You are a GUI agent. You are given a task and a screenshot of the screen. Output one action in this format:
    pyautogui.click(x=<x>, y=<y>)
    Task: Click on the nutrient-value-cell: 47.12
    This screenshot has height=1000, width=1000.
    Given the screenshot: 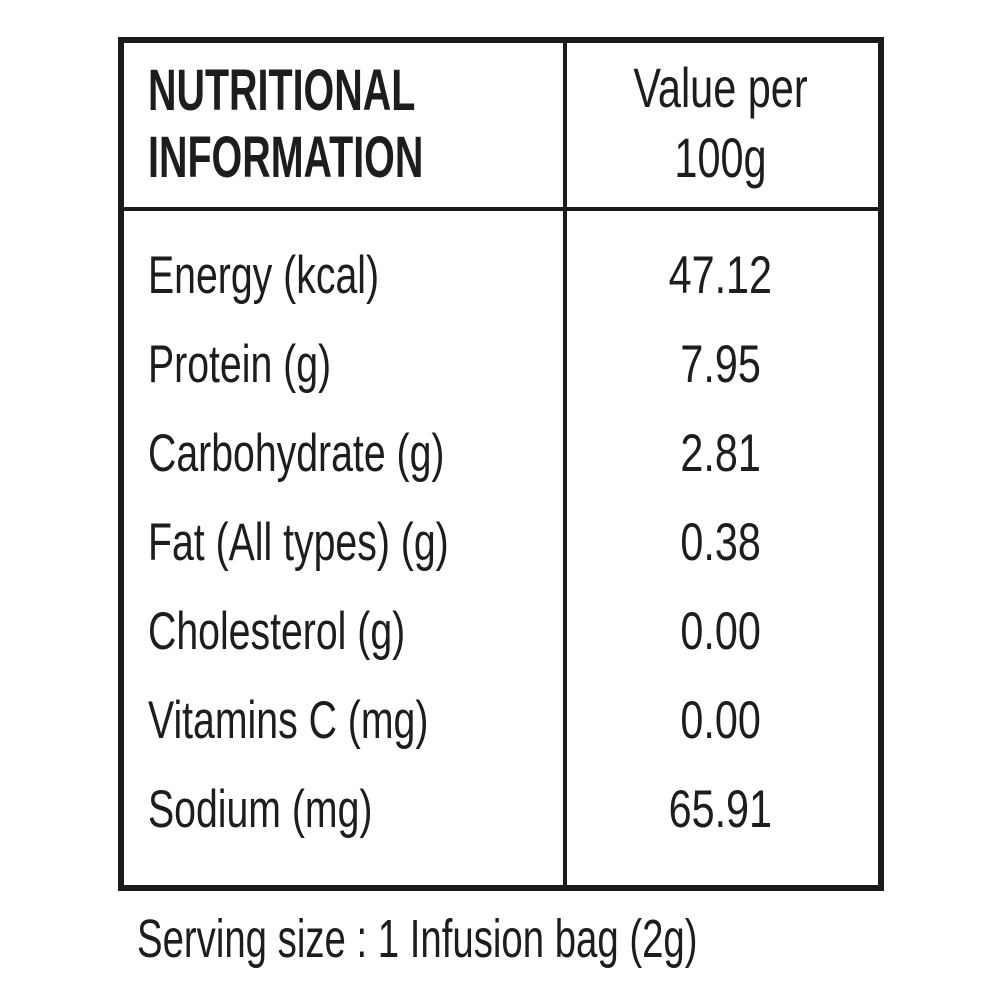 What is the action you would take?
    pyautogui.click(x=720, y=275)
    